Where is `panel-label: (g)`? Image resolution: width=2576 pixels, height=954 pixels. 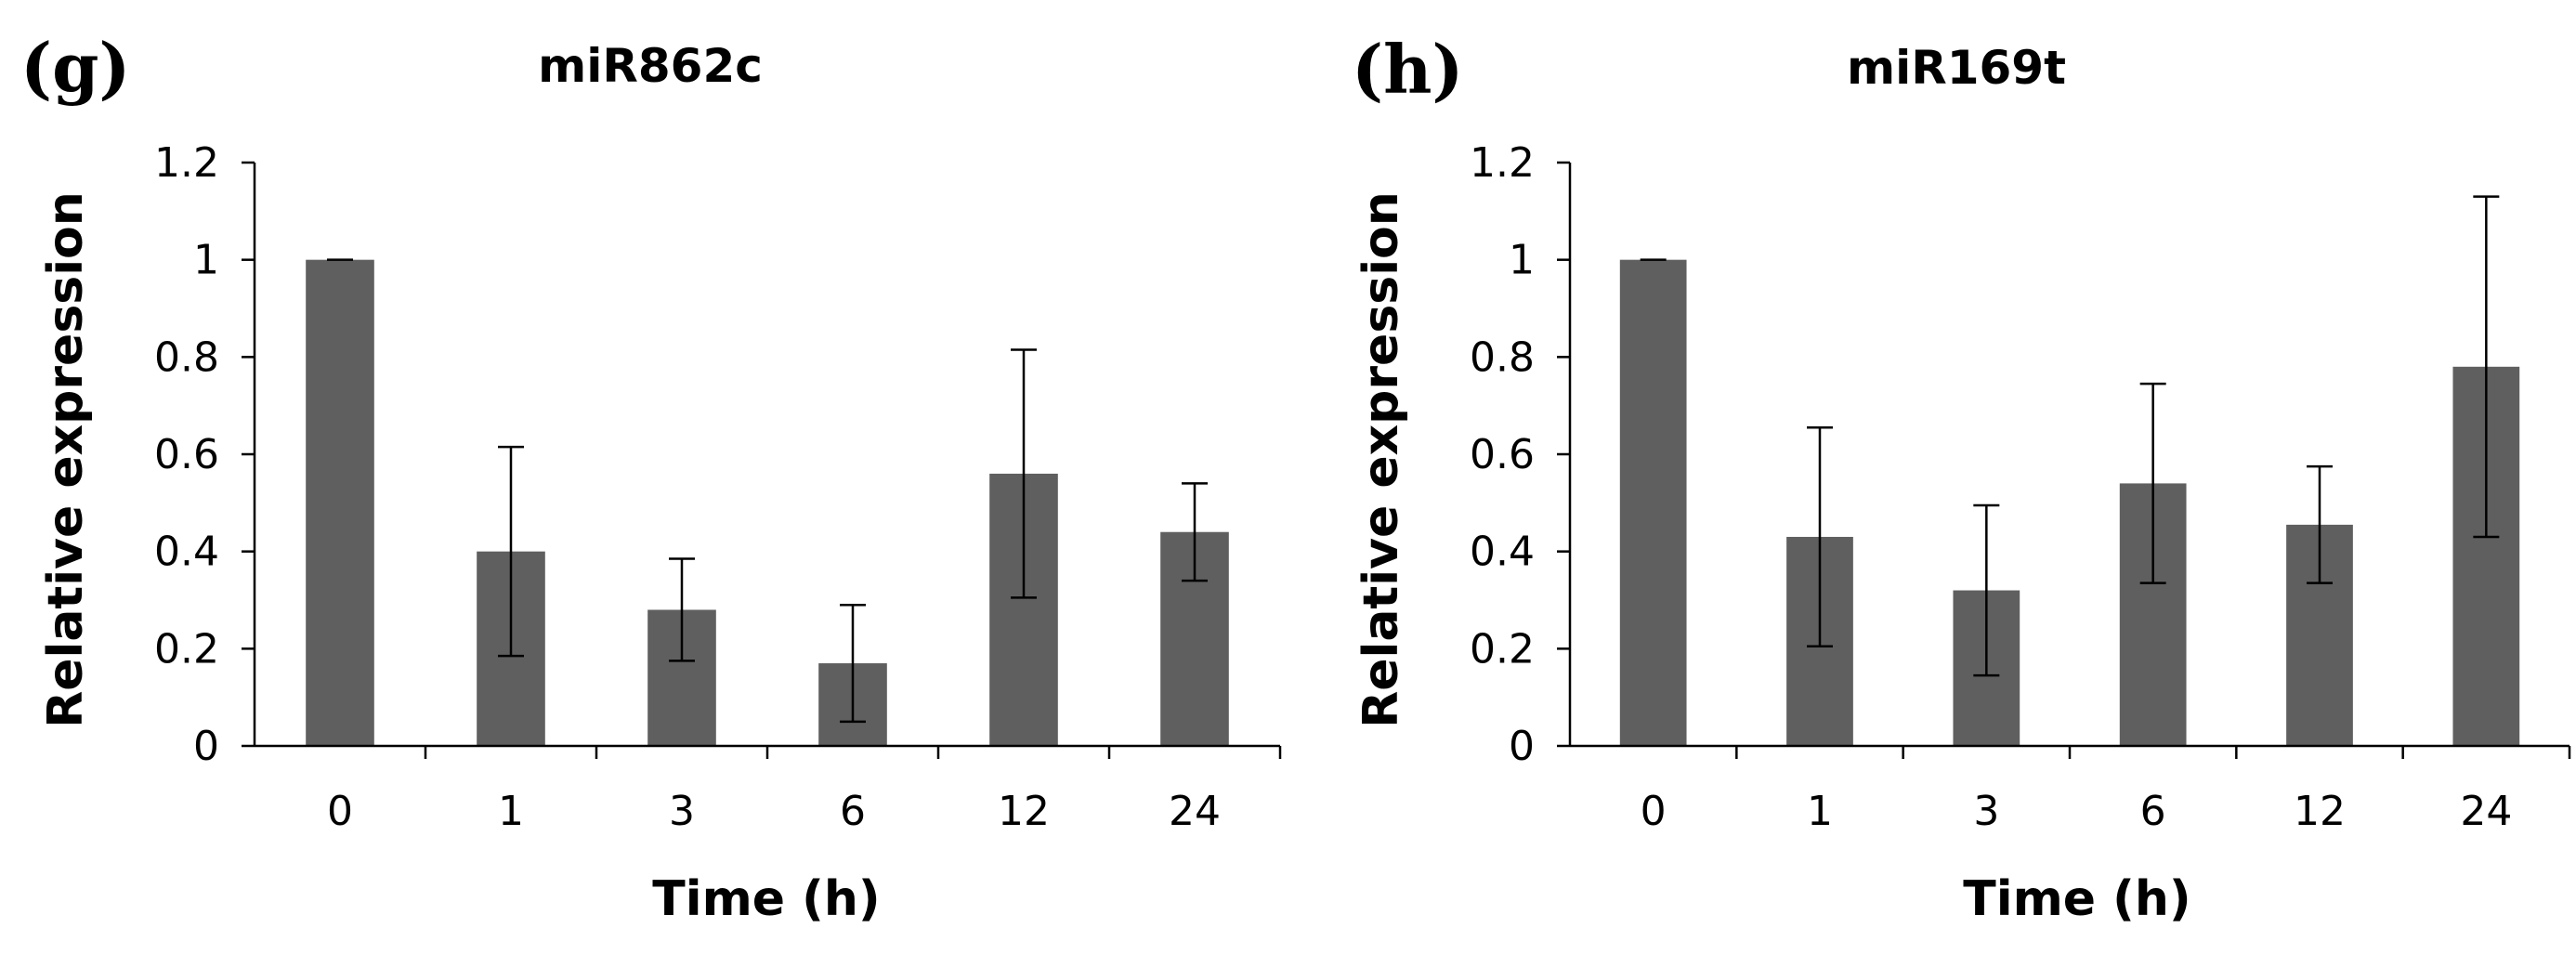
panel-label: (g) is located at coordinates (75, 67).